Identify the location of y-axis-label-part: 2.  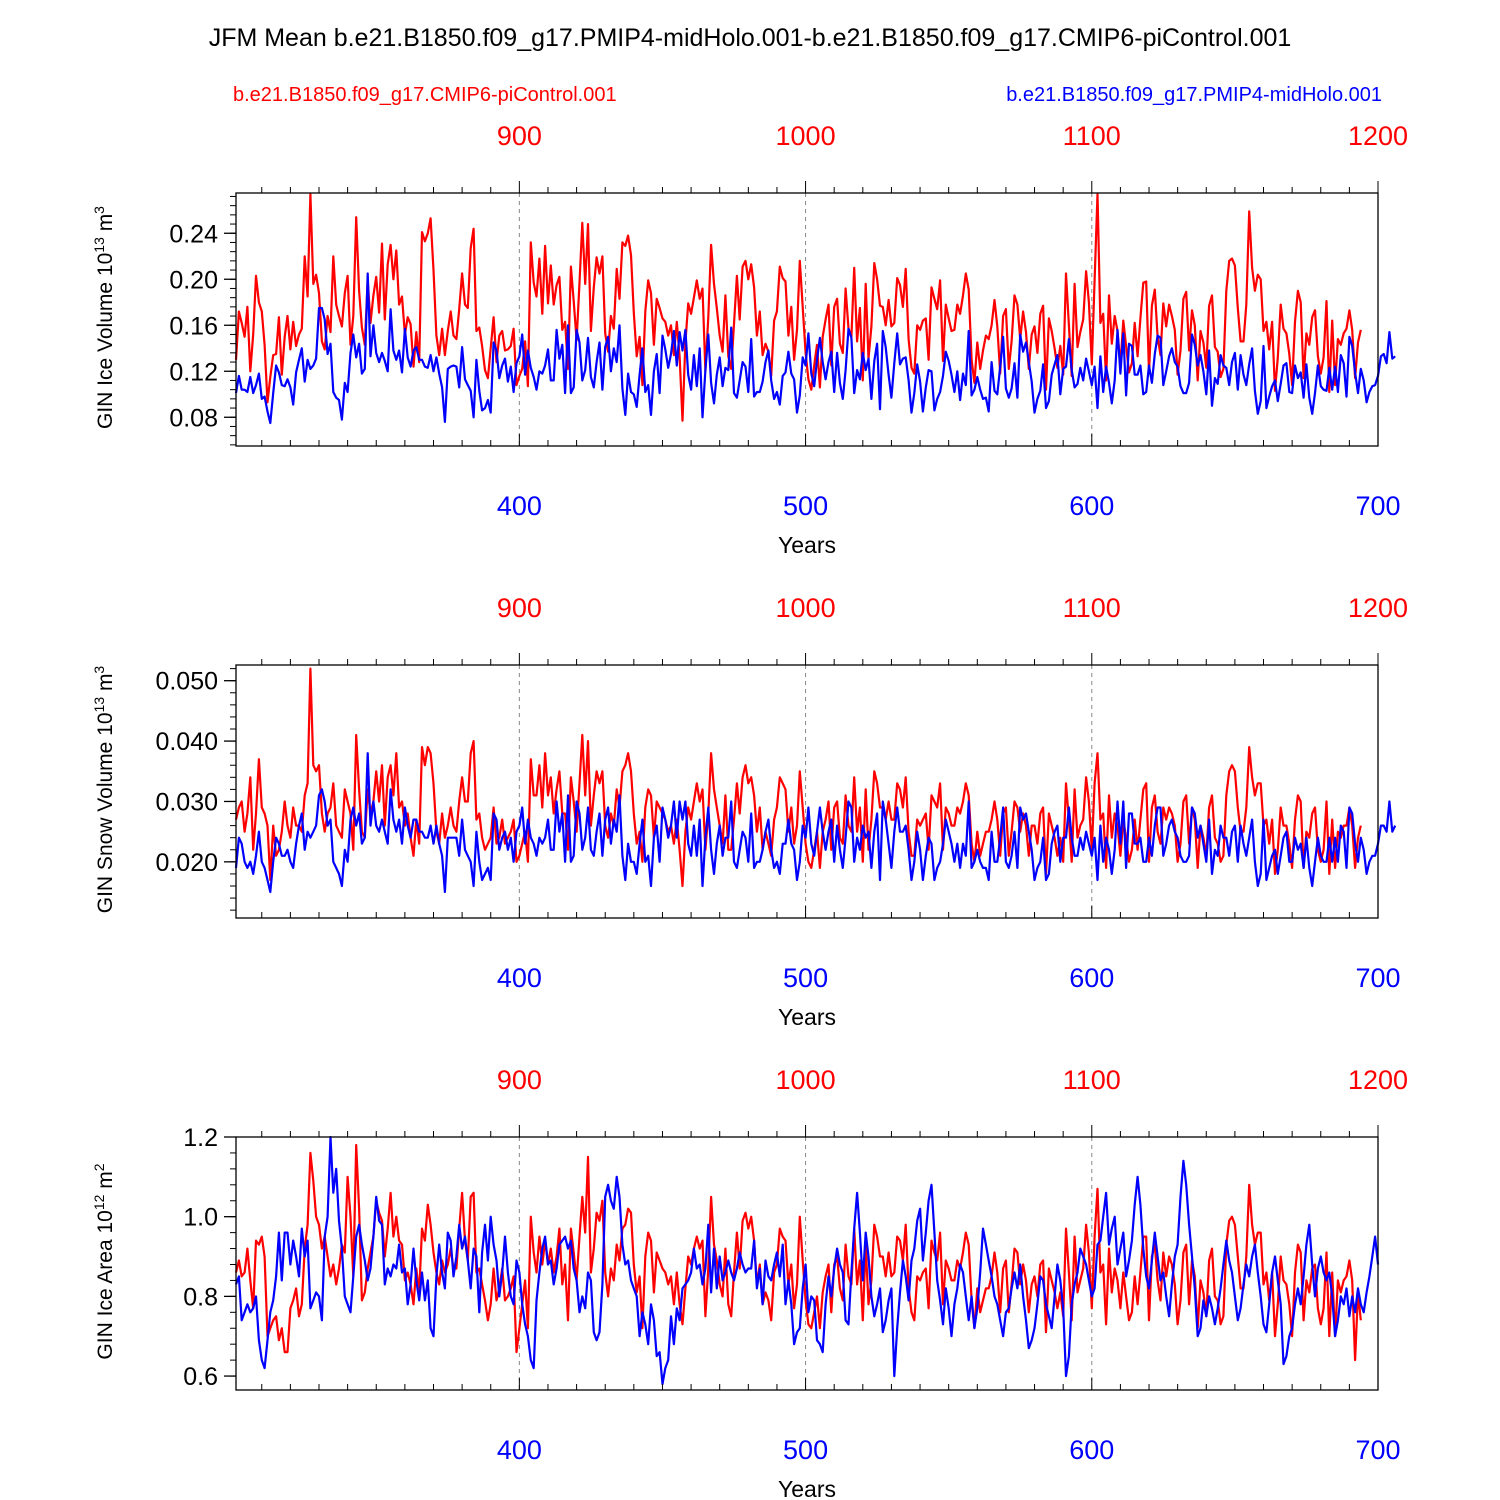
(99, 1167).